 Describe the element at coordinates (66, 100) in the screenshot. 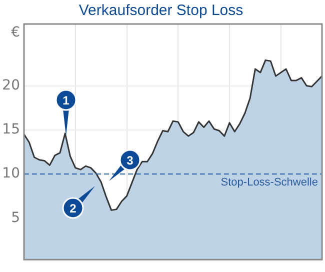

I see `annotation: 1` at that location.